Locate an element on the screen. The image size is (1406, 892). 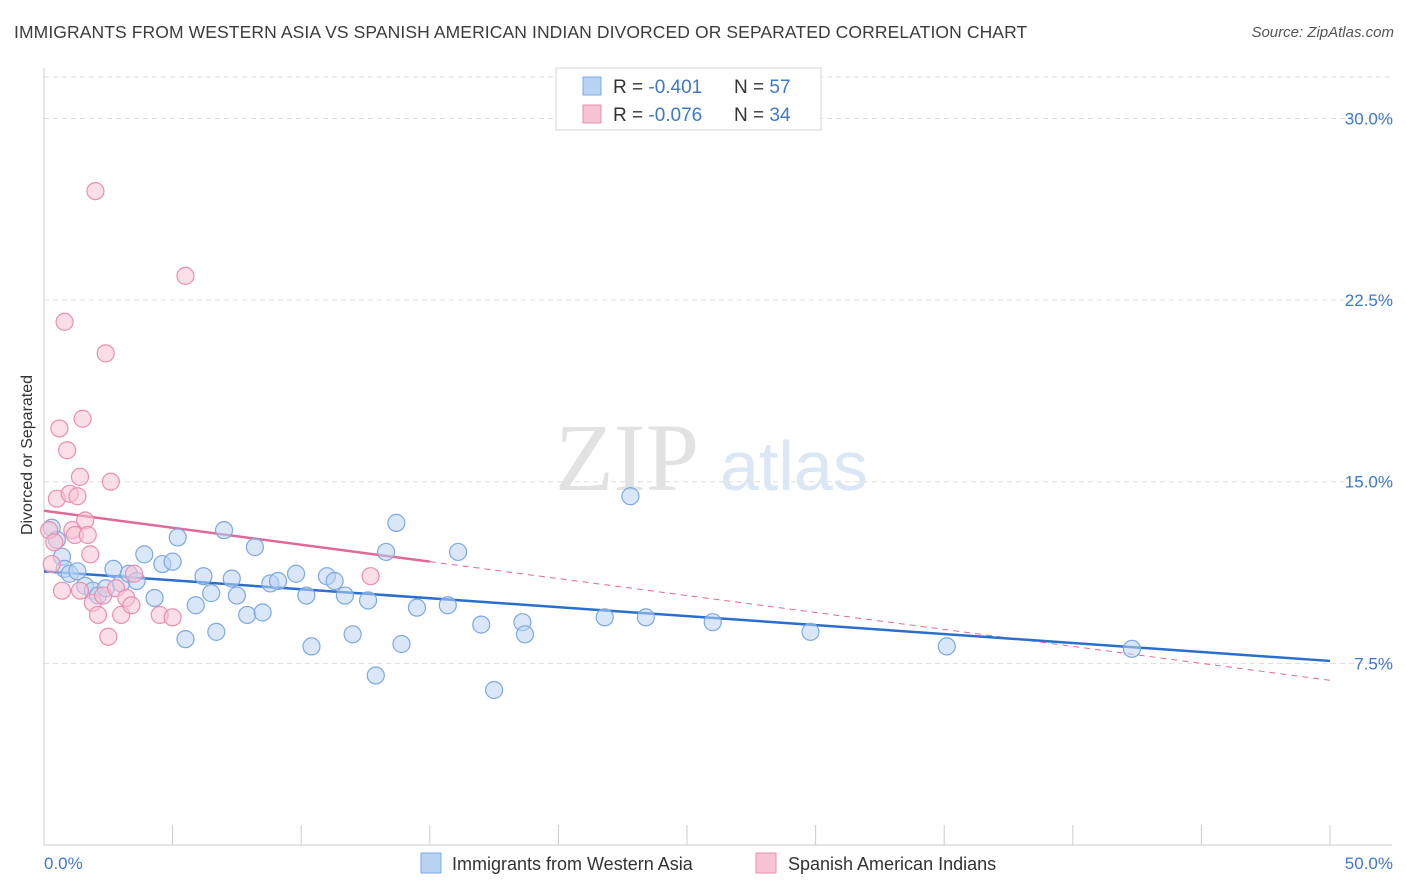
legend-label-pink: Spanish American Indians is located at coordinates (892, 864).